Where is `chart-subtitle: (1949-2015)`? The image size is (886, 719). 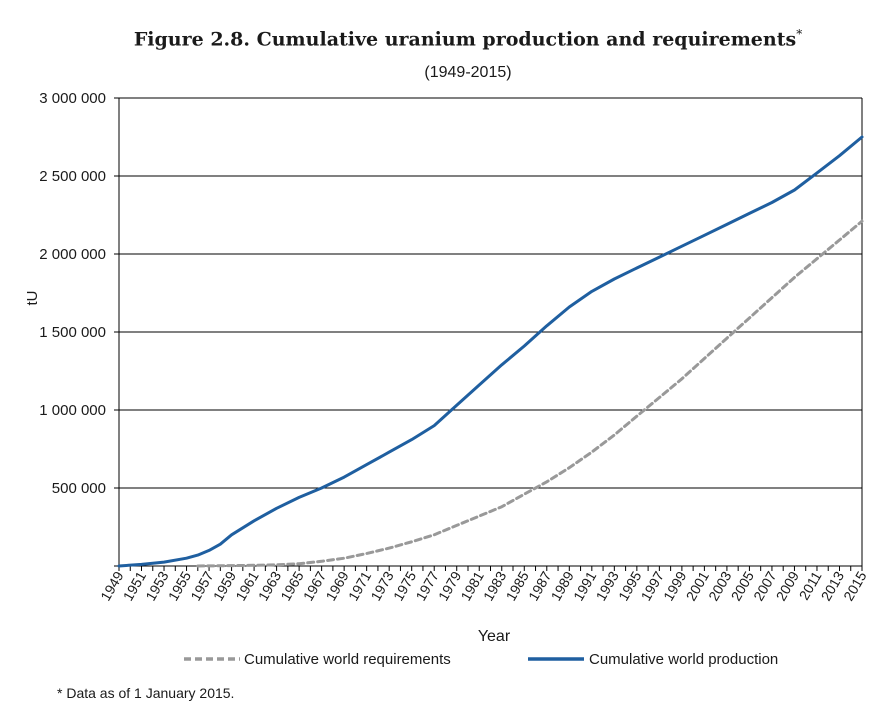 chart-subtitle: (1949-2015) is located at coordinates (468, 72).